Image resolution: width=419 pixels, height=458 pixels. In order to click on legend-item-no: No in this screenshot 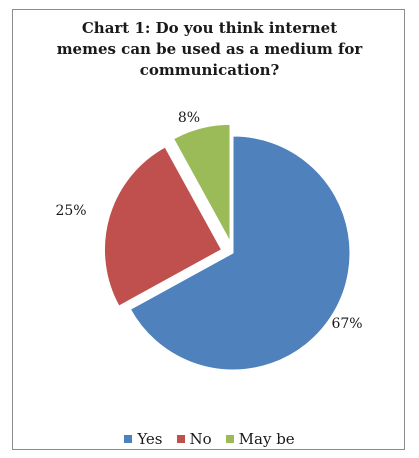, I will do `click(194, 439)`.